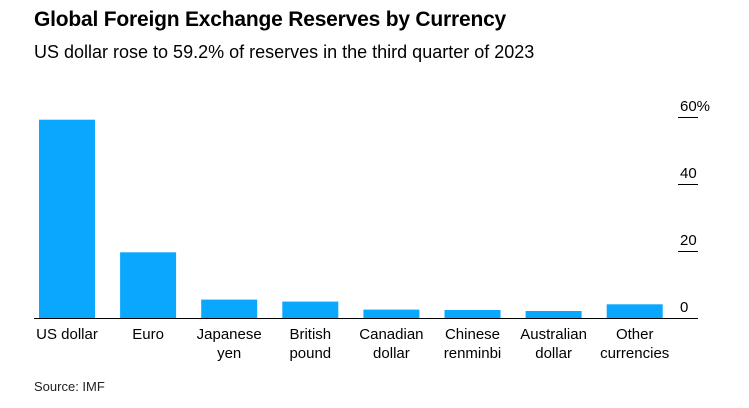 This screenshot has width=749, height=408. What do you see at coordinates (391, 313) in the screenshot?
I see `bar-canadian-dollar` at bounding box center [391, 313].